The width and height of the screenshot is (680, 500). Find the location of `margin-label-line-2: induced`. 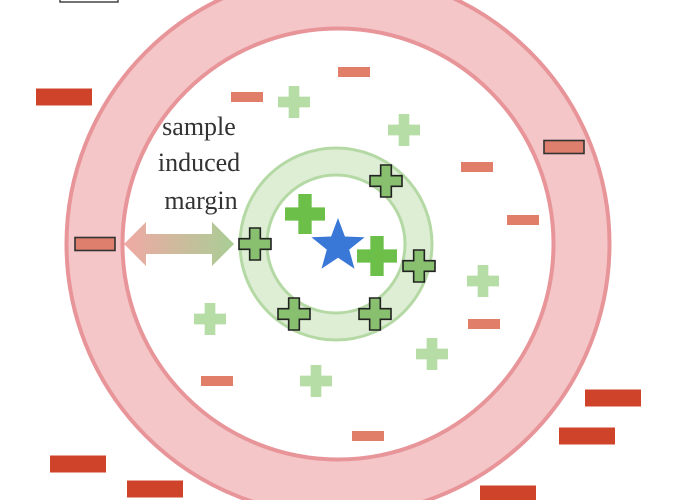

margin-label-line-2: induced is located at coordinates (199, 162).